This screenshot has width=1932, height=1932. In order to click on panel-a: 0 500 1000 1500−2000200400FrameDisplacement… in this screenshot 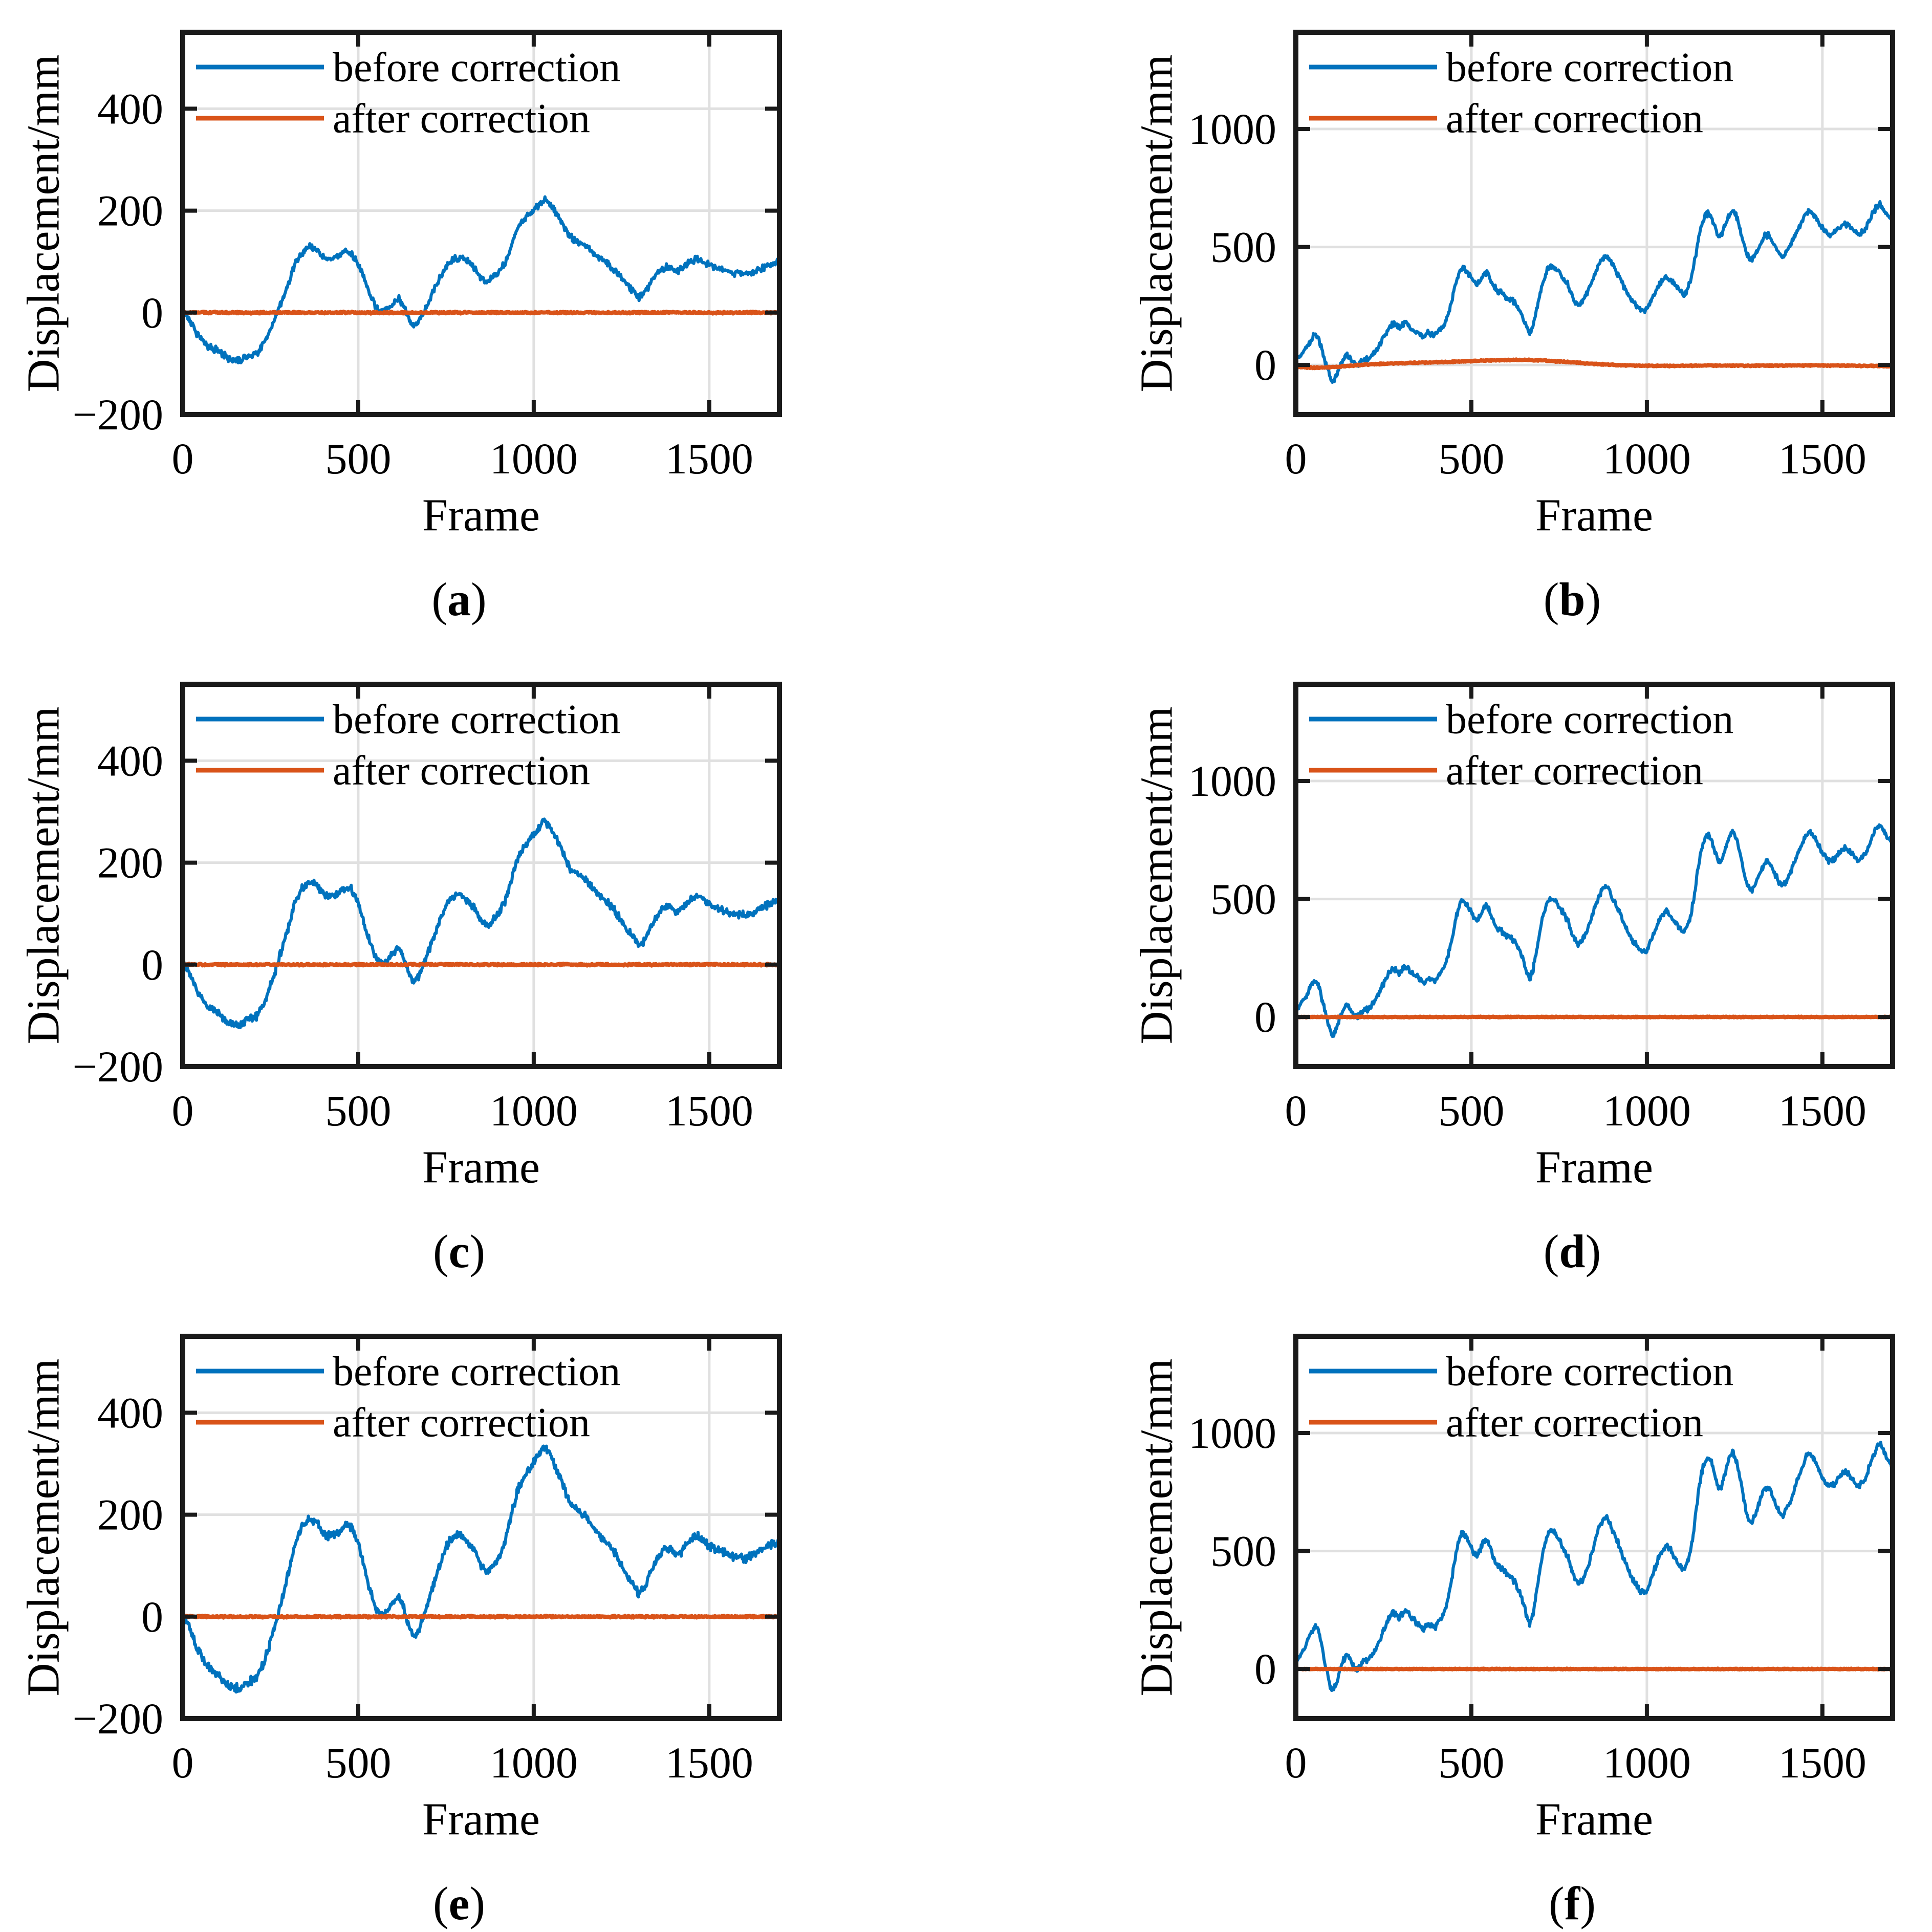, I will do `click(400, 327)`.